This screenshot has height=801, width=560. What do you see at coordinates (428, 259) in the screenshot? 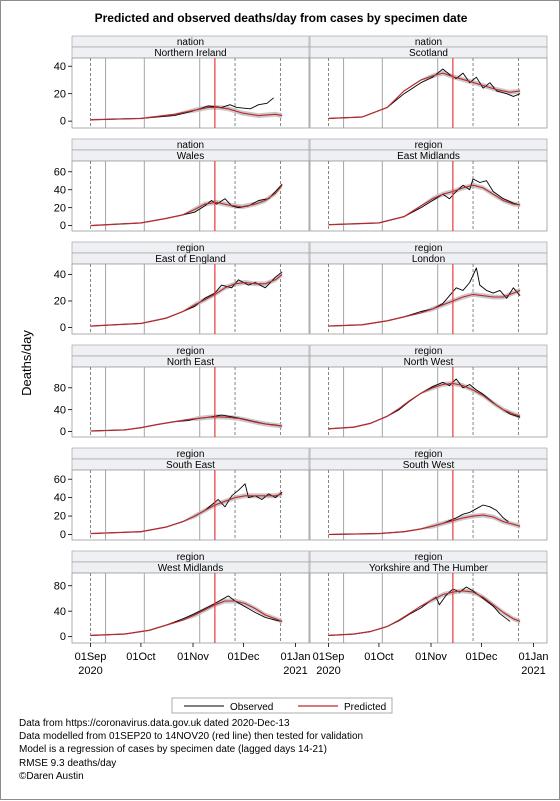
I see `panel-name-label: London` at bounding box center [428, 259].